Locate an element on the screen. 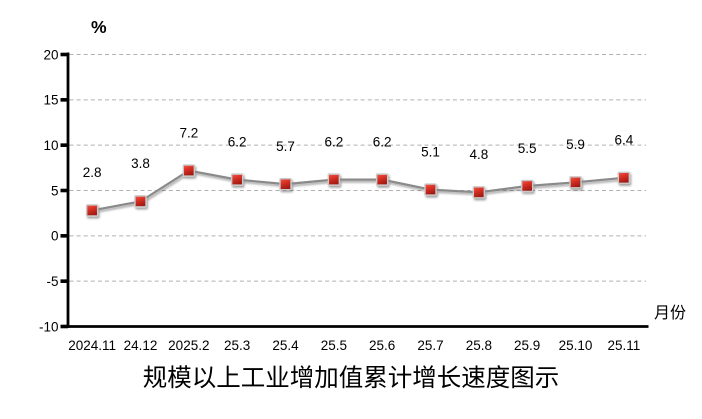 This screenshot has width=702, height=419. data-point-labels: 2.8 3.8 7.2 6.2 5.7 6.2 6.2 5.1 4.8 5.5 5.9 6.4 is located at coordinates (358, 152).